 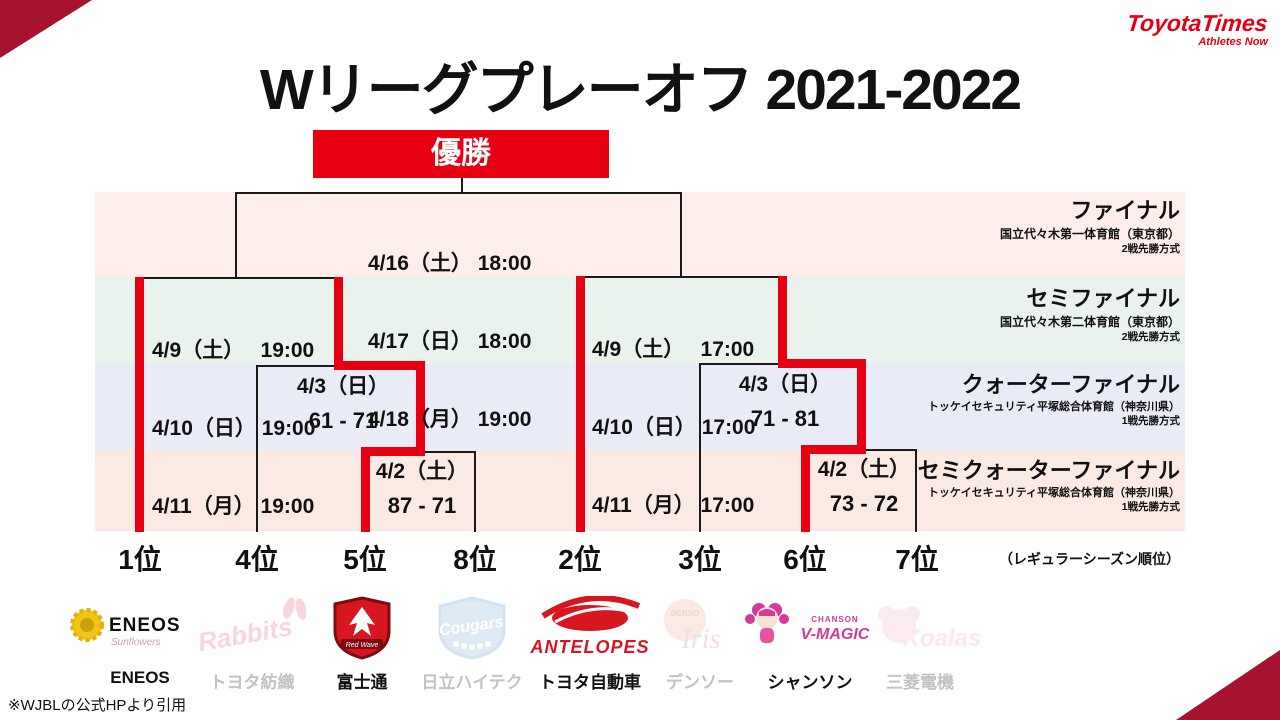 What do you see at coordinates (684, 277) in the screenshot?
I see `bracket-line-sf-right-top` at bounding box center [684, 277].